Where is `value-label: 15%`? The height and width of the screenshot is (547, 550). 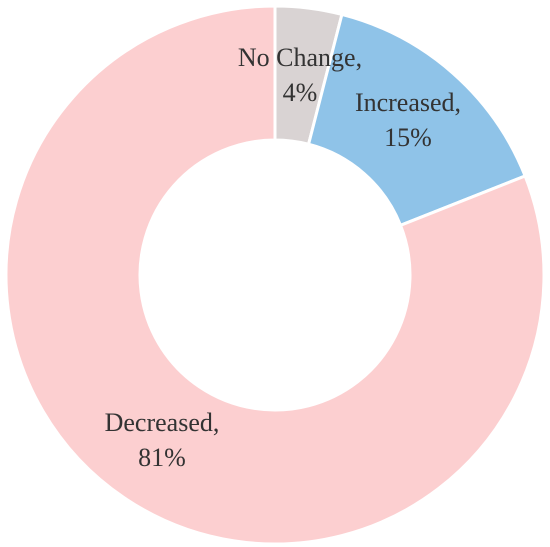
value-label: 15% is located at coordinates (408, 137).